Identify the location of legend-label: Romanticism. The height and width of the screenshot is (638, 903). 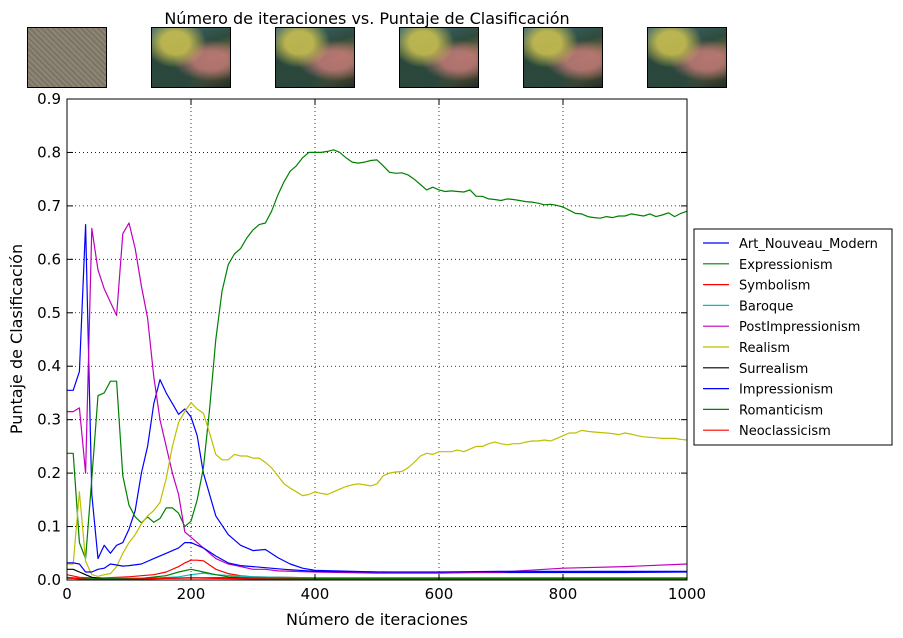
(781, 410).